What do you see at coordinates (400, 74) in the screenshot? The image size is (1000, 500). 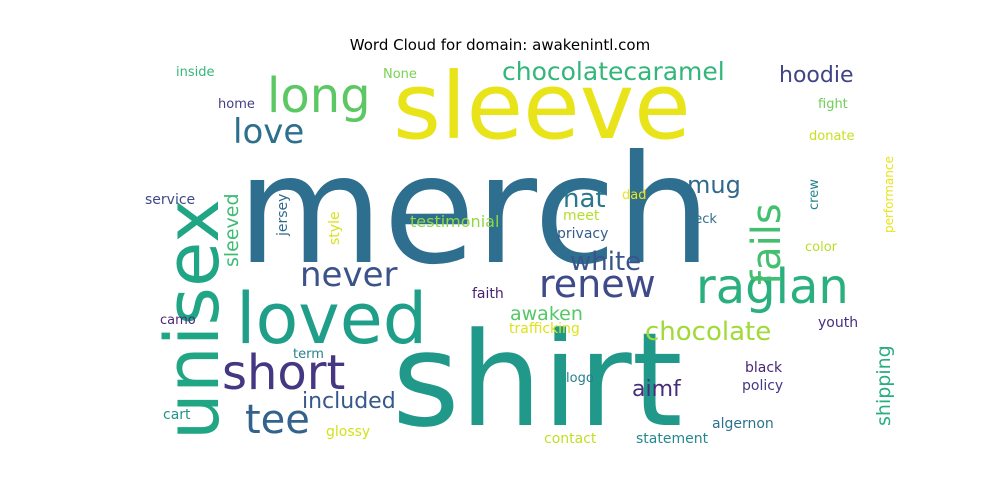 I see `word-none: None` at bounding box center [400, 74].